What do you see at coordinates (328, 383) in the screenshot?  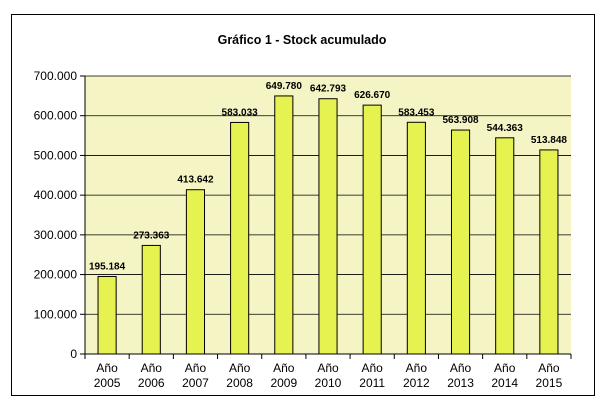 I see `x-tick-label: 2010` at bounding box center [328, 383].